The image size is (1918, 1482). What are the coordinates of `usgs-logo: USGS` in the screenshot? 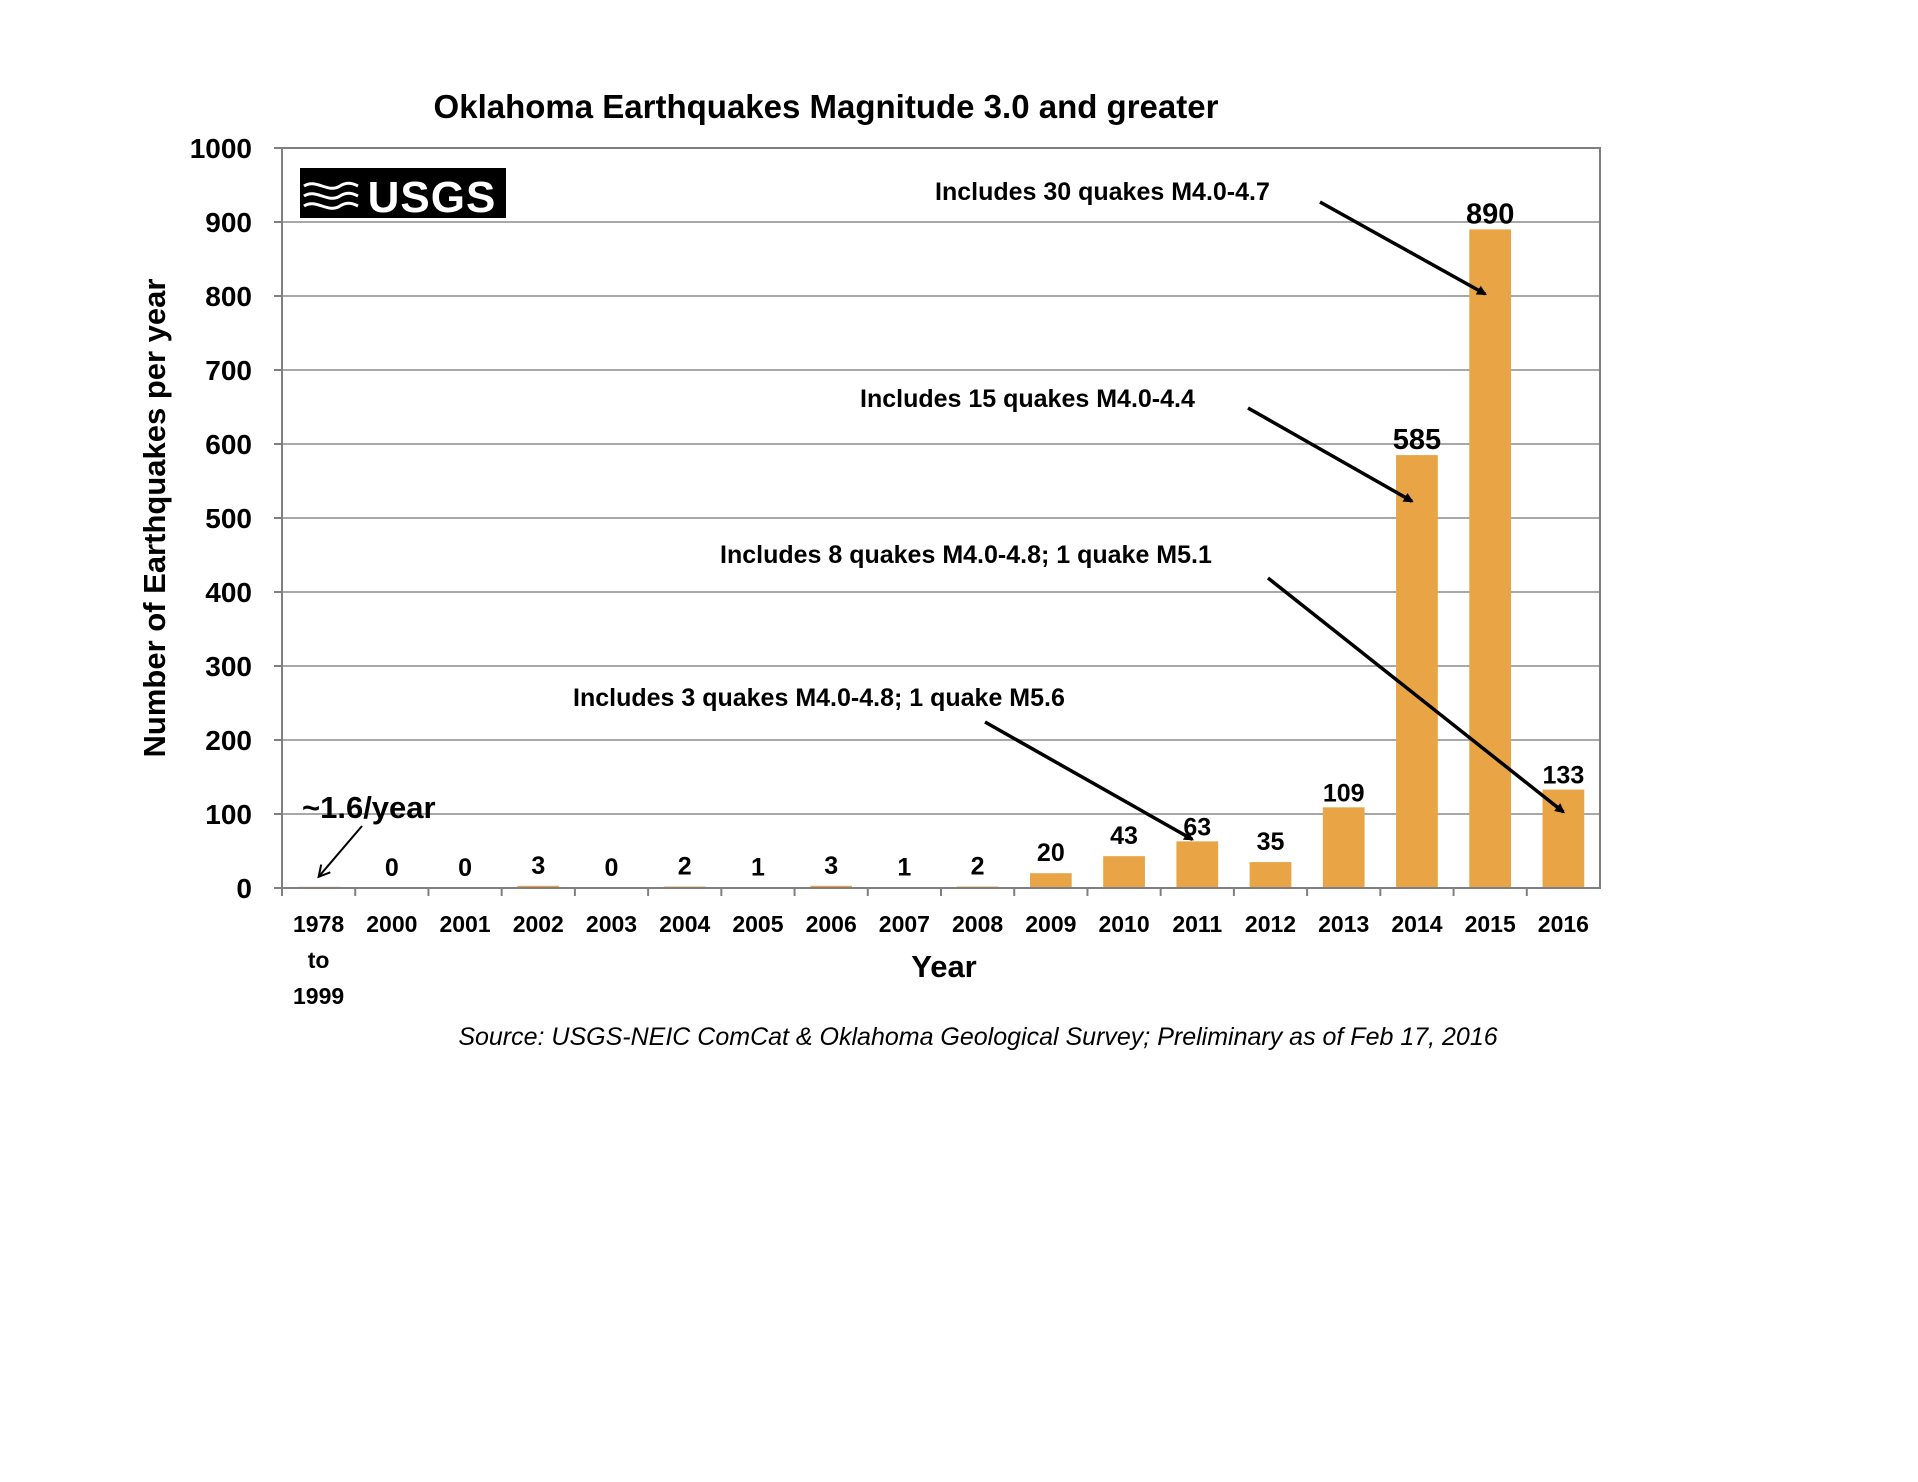 It's located at (403, 195).